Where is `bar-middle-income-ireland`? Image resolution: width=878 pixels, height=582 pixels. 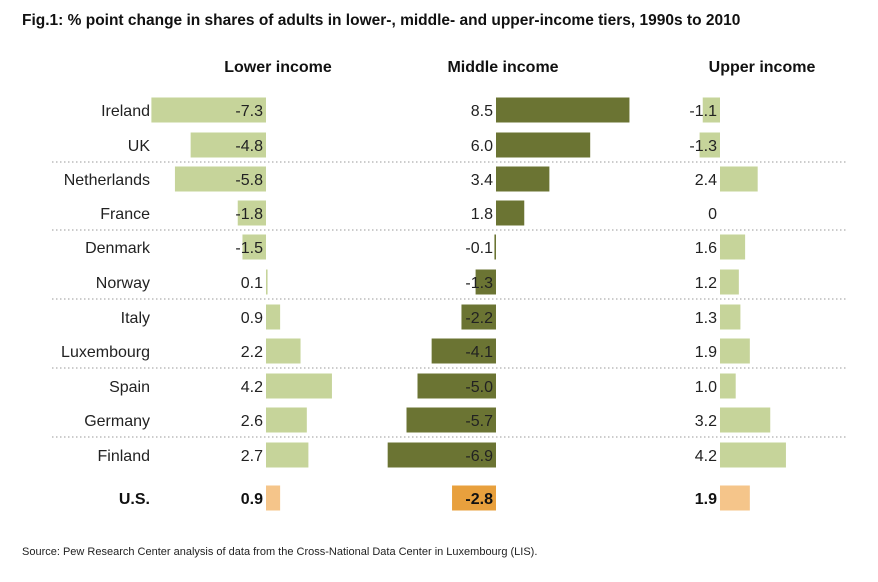 bar-middle-income-ireland is located at coordinates (563, 110).